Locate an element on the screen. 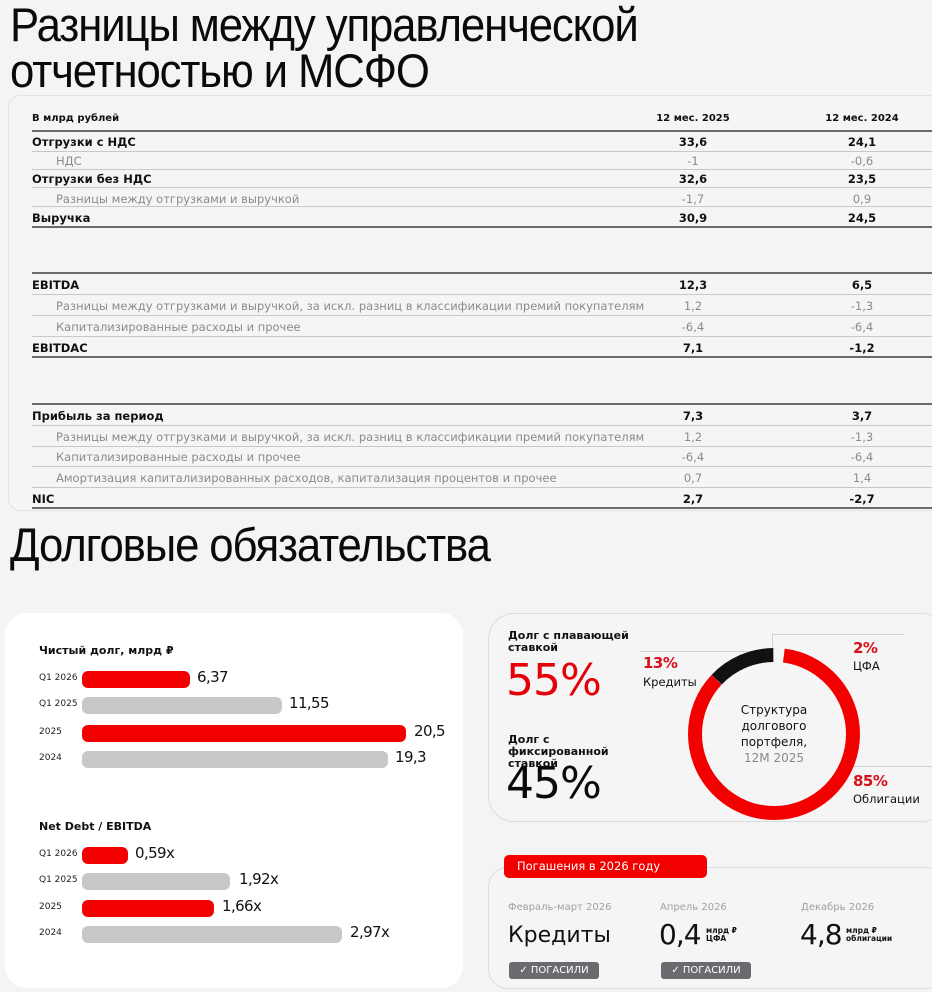 Image resolution: width=932 pixels, height=992 pixels. donut-center-line: портфеля, is located at coordinates (774, 742).